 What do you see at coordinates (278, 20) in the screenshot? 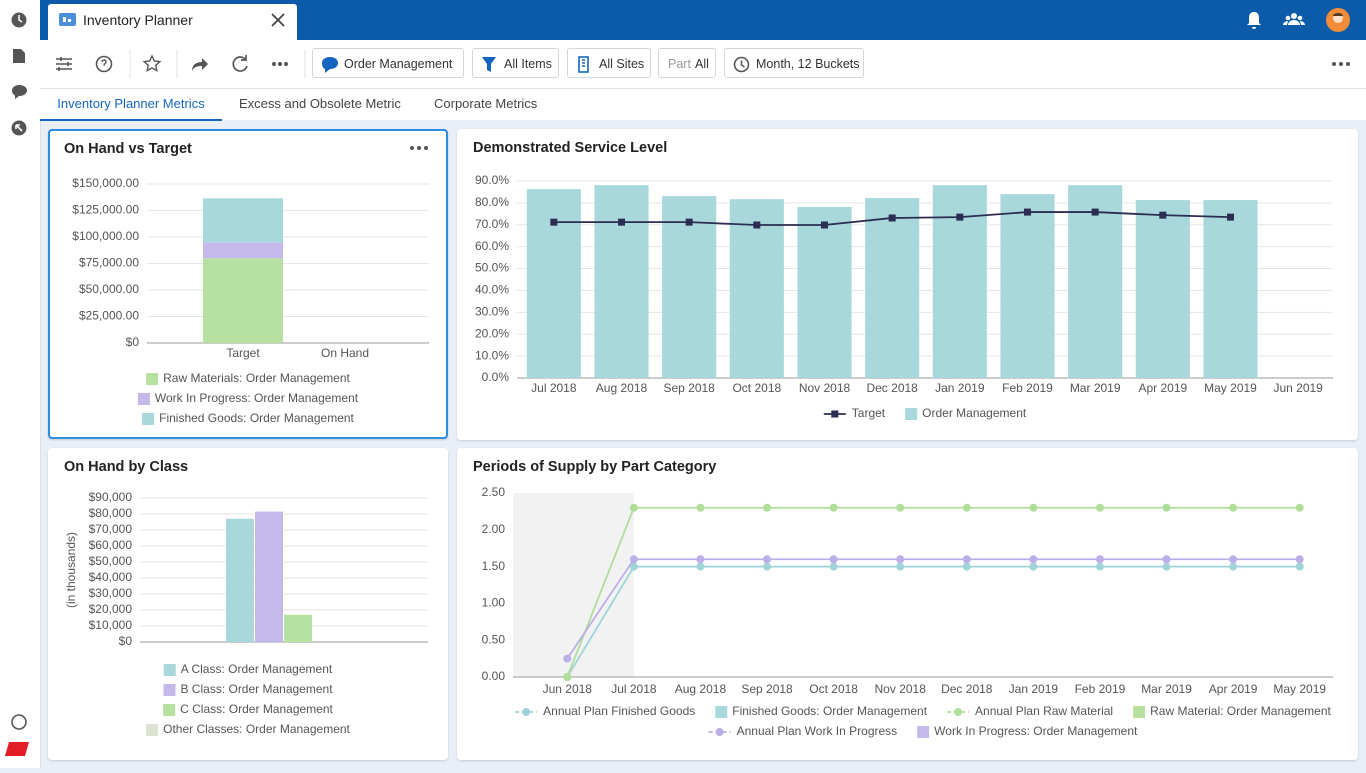
I see `close-icon` at bounding box center [278, 20].